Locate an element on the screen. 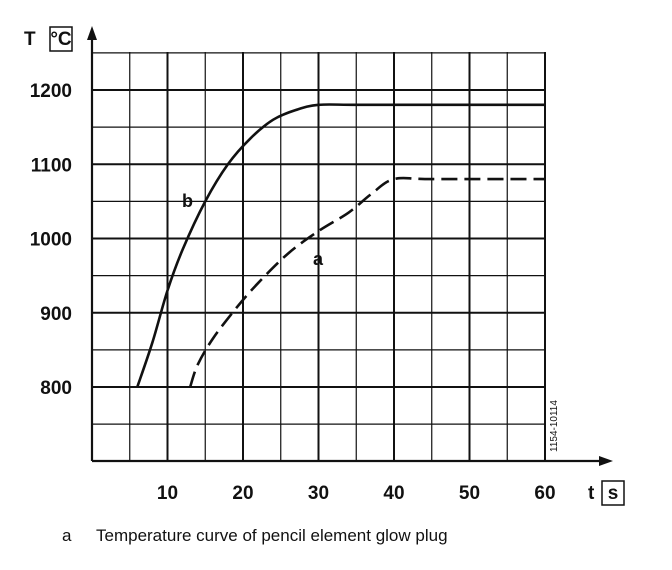 This screenshot has height=570, width=672. y-axis-label: T is located at coordinates (30, 39).